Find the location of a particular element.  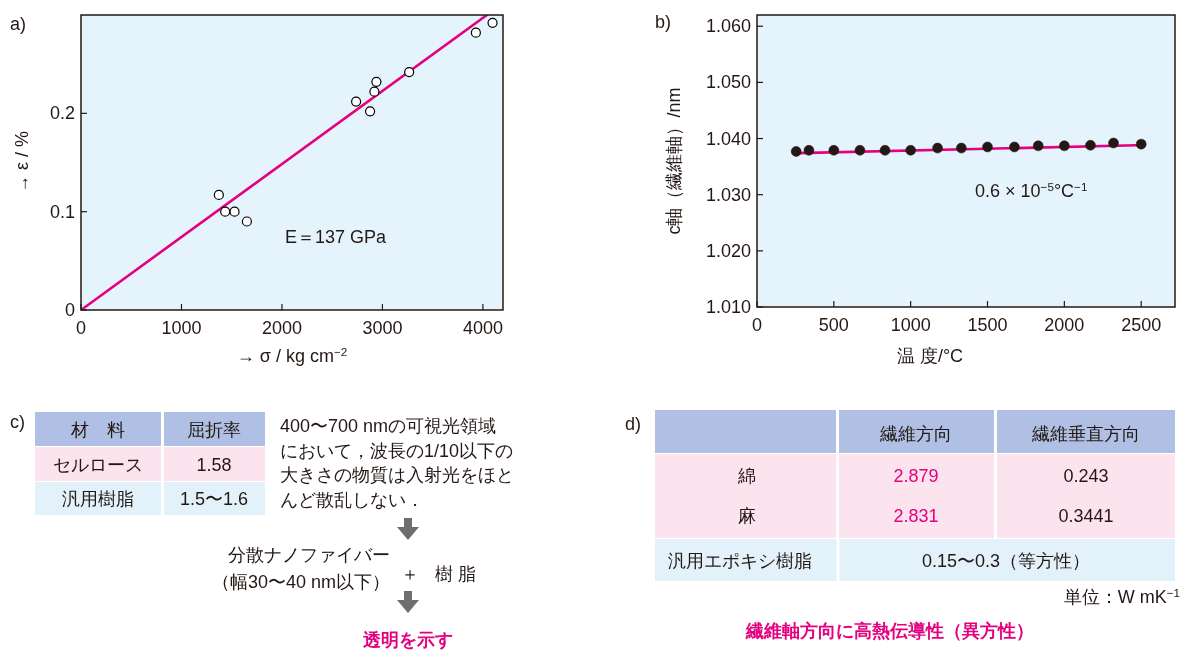

text: 0.3441 is located at coordinates (1086, 516).